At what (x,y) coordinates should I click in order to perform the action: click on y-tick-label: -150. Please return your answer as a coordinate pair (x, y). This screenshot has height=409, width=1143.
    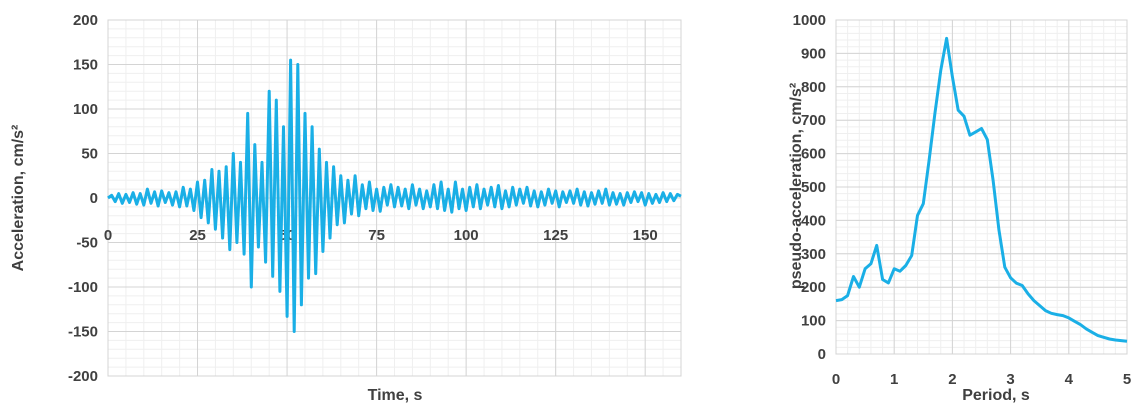
    Looking at the image, I should click on (83, 332).